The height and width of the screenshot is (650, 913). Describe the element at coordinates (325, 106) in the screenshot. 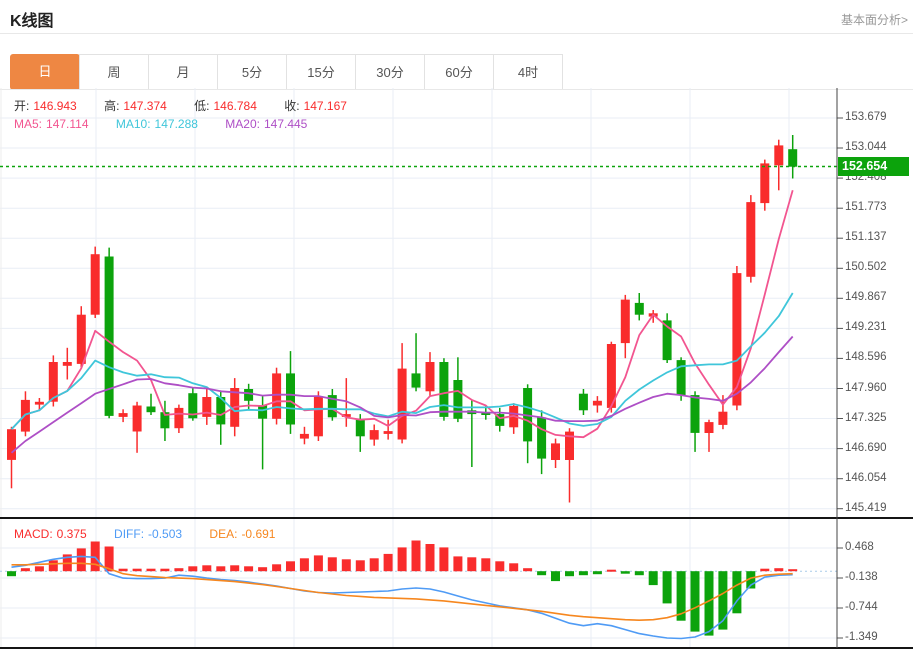

I see `close-value: 147.167` at that location.